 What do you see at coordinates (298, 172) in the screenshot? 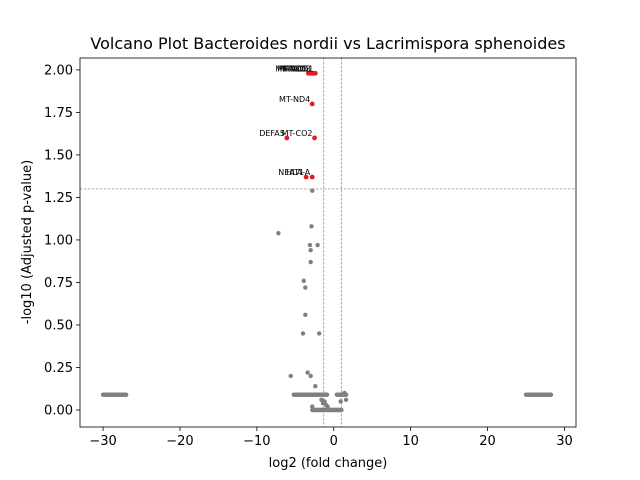
I see `gene-label: HLA-A` at bounding box center [298, 172].